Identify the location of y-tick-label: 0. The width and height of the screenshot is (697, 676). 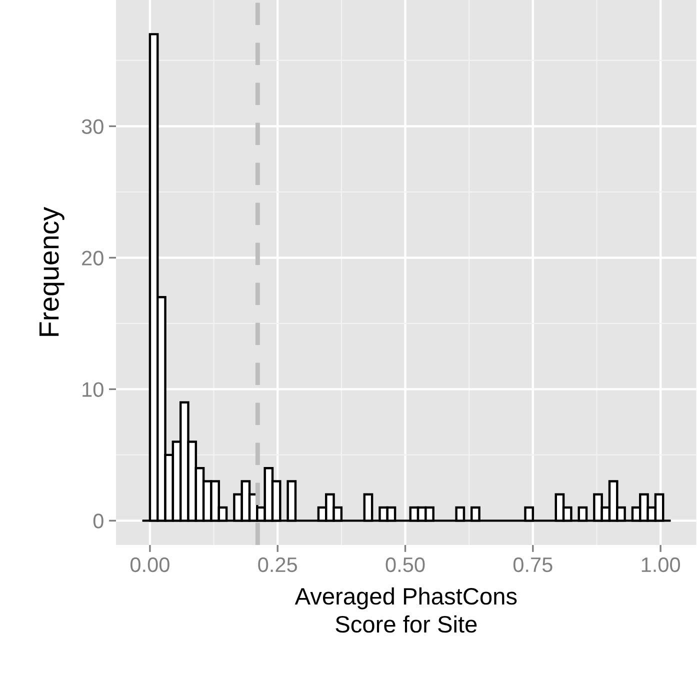
(98, 521).